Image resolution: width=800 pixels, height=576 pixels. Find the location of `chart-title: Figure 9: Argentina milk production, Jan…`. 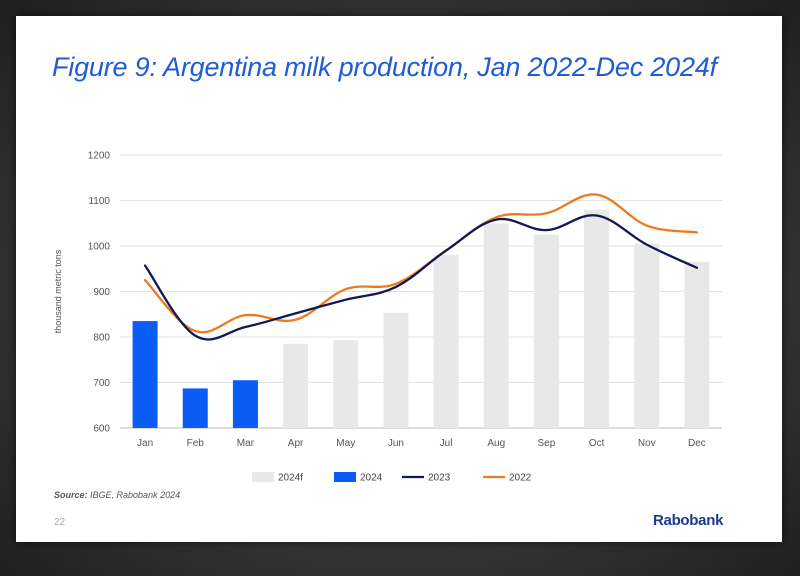

chart-title: Figure 9: Argentina milk production, Jan… is located at coordinates (384, 67).